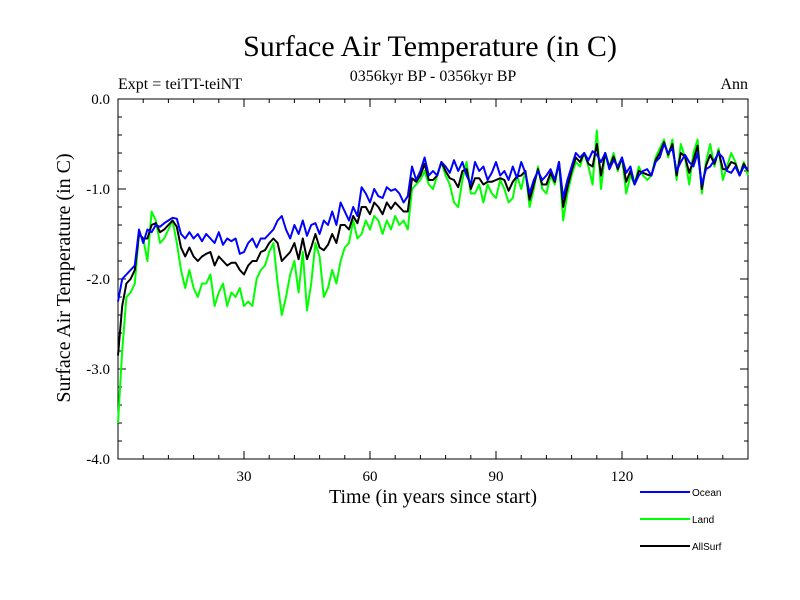 The width and height of the screenshot is (800, 600). I want to click on legend-label-ocean: Ocean, so click(706, 493).